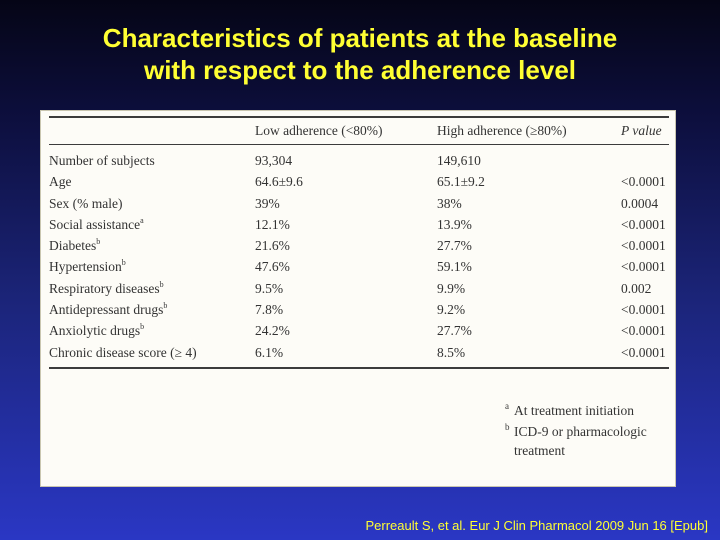  Describe the element at coordinates (359, 330) in the screenshot. I see `table-row: Anxiolytic drugsb 24.2% 27.7% <0.0001` at that location.